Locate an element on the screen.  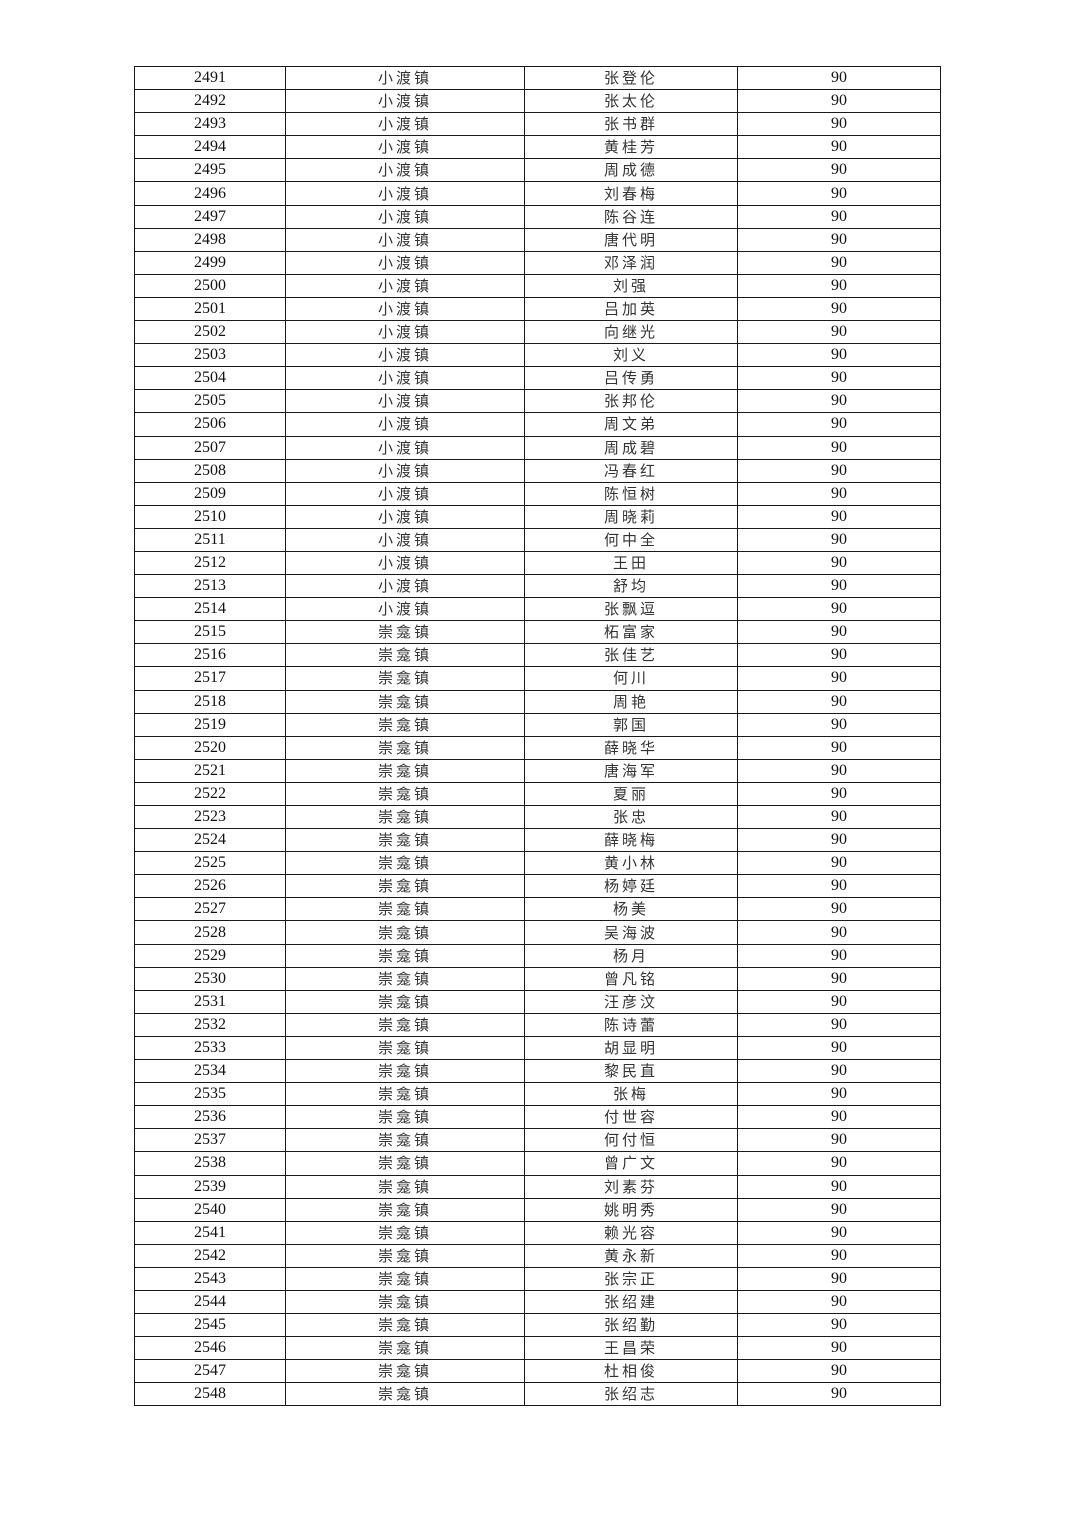
row-number-cell: 2515 is located at coordinates (210, 632).